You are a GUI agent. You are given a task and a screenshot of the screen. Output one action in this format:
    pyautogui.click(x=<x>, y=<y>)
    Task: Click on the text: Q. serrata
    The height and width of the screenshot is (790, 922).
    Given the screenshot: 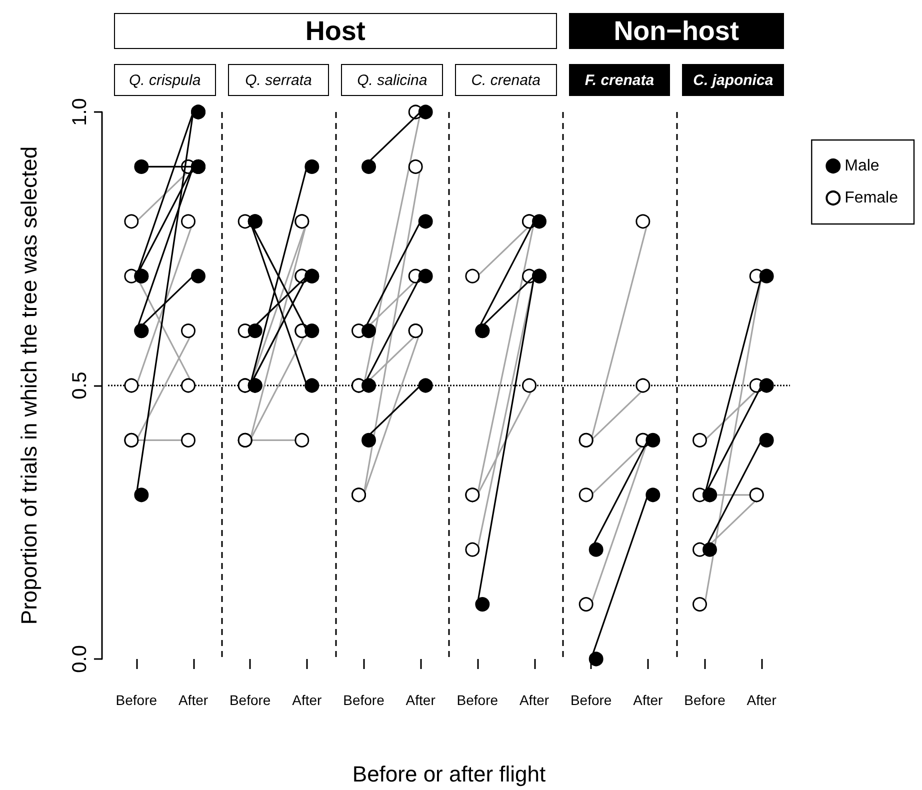 What is the action you would take?
    pyautogui.click(x=279, y=80)
    